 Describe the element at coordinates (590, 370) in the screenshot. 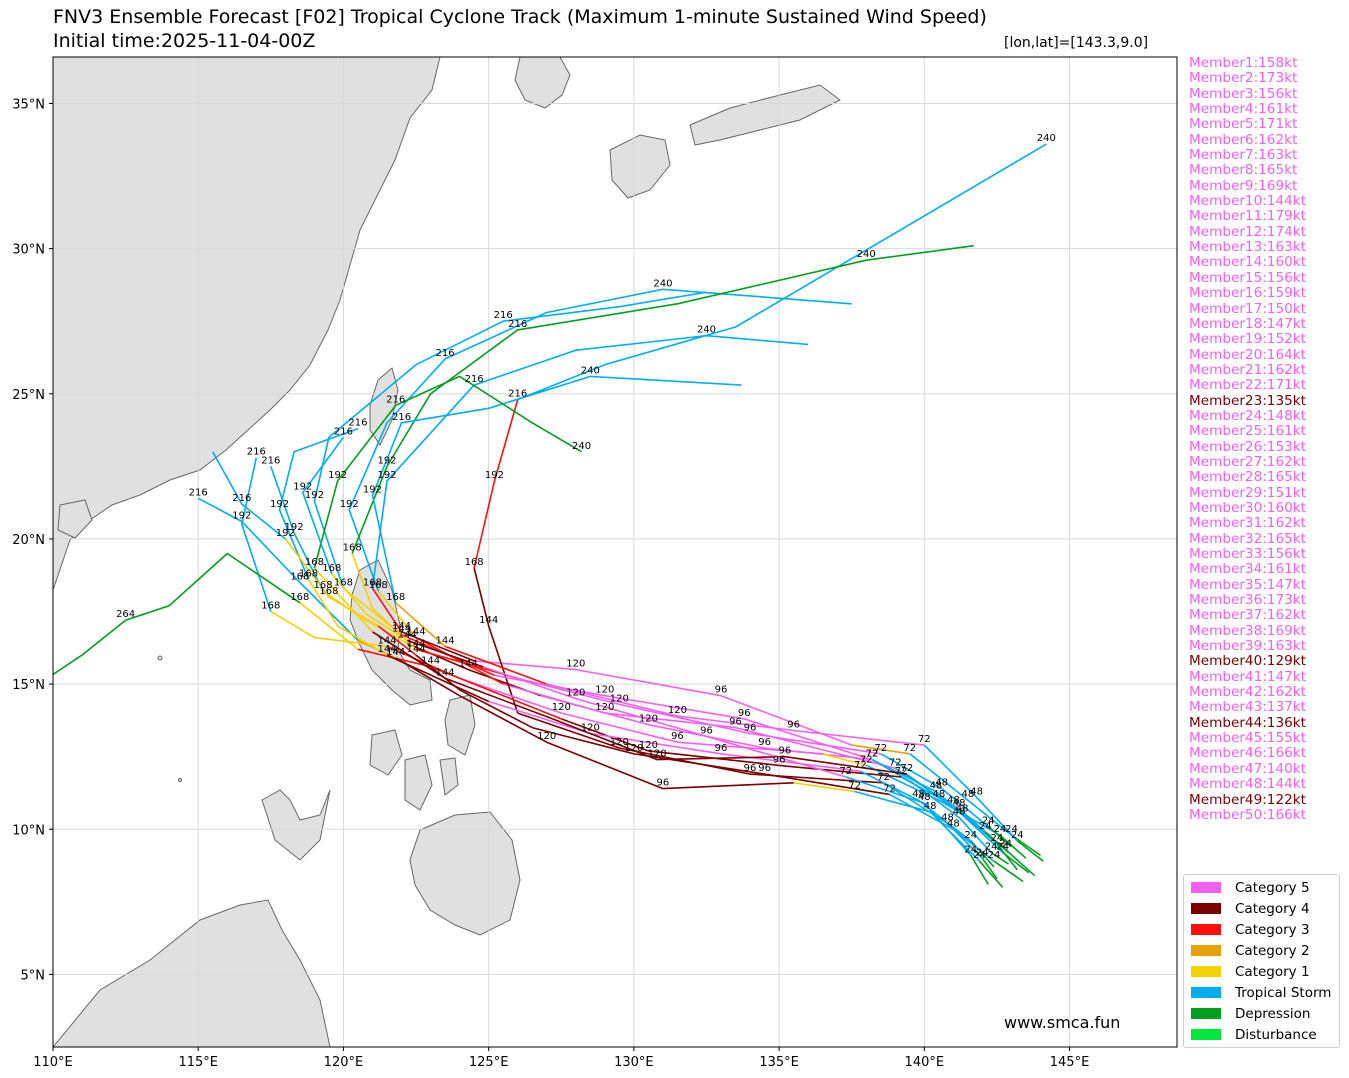

I see `forecast-hour-label: 240` at that location.